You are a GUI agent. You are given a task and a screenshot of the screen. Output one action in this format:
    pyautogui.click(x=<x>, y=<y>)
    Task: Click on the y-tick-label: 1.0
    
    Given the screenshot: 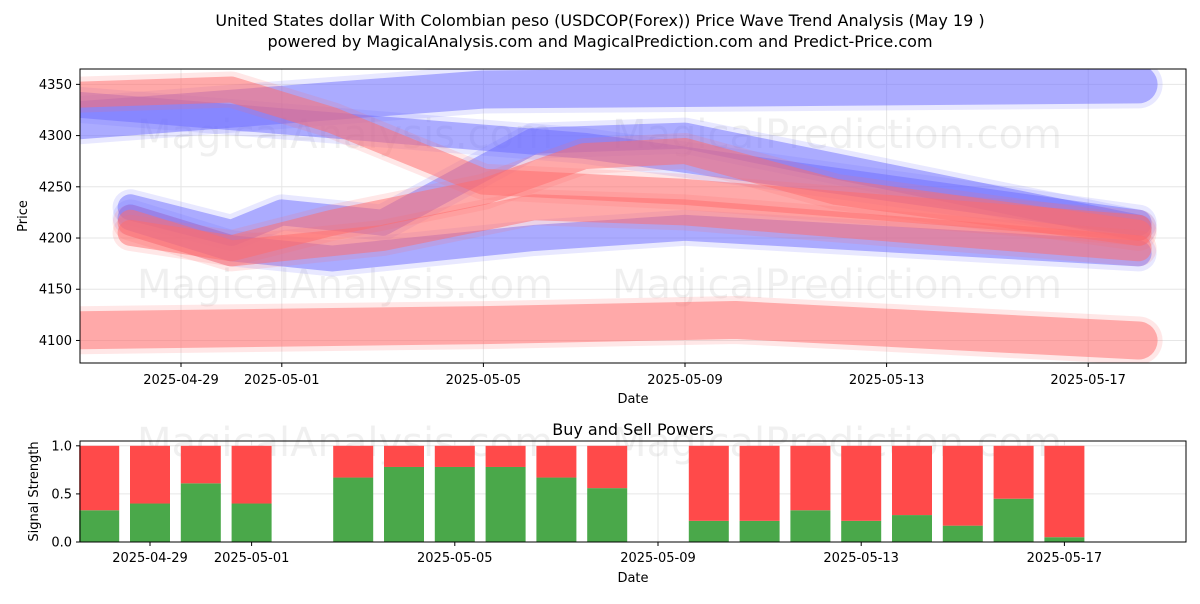 What is the action you would take?
    pyautogui.click(x=61, y=446)
    